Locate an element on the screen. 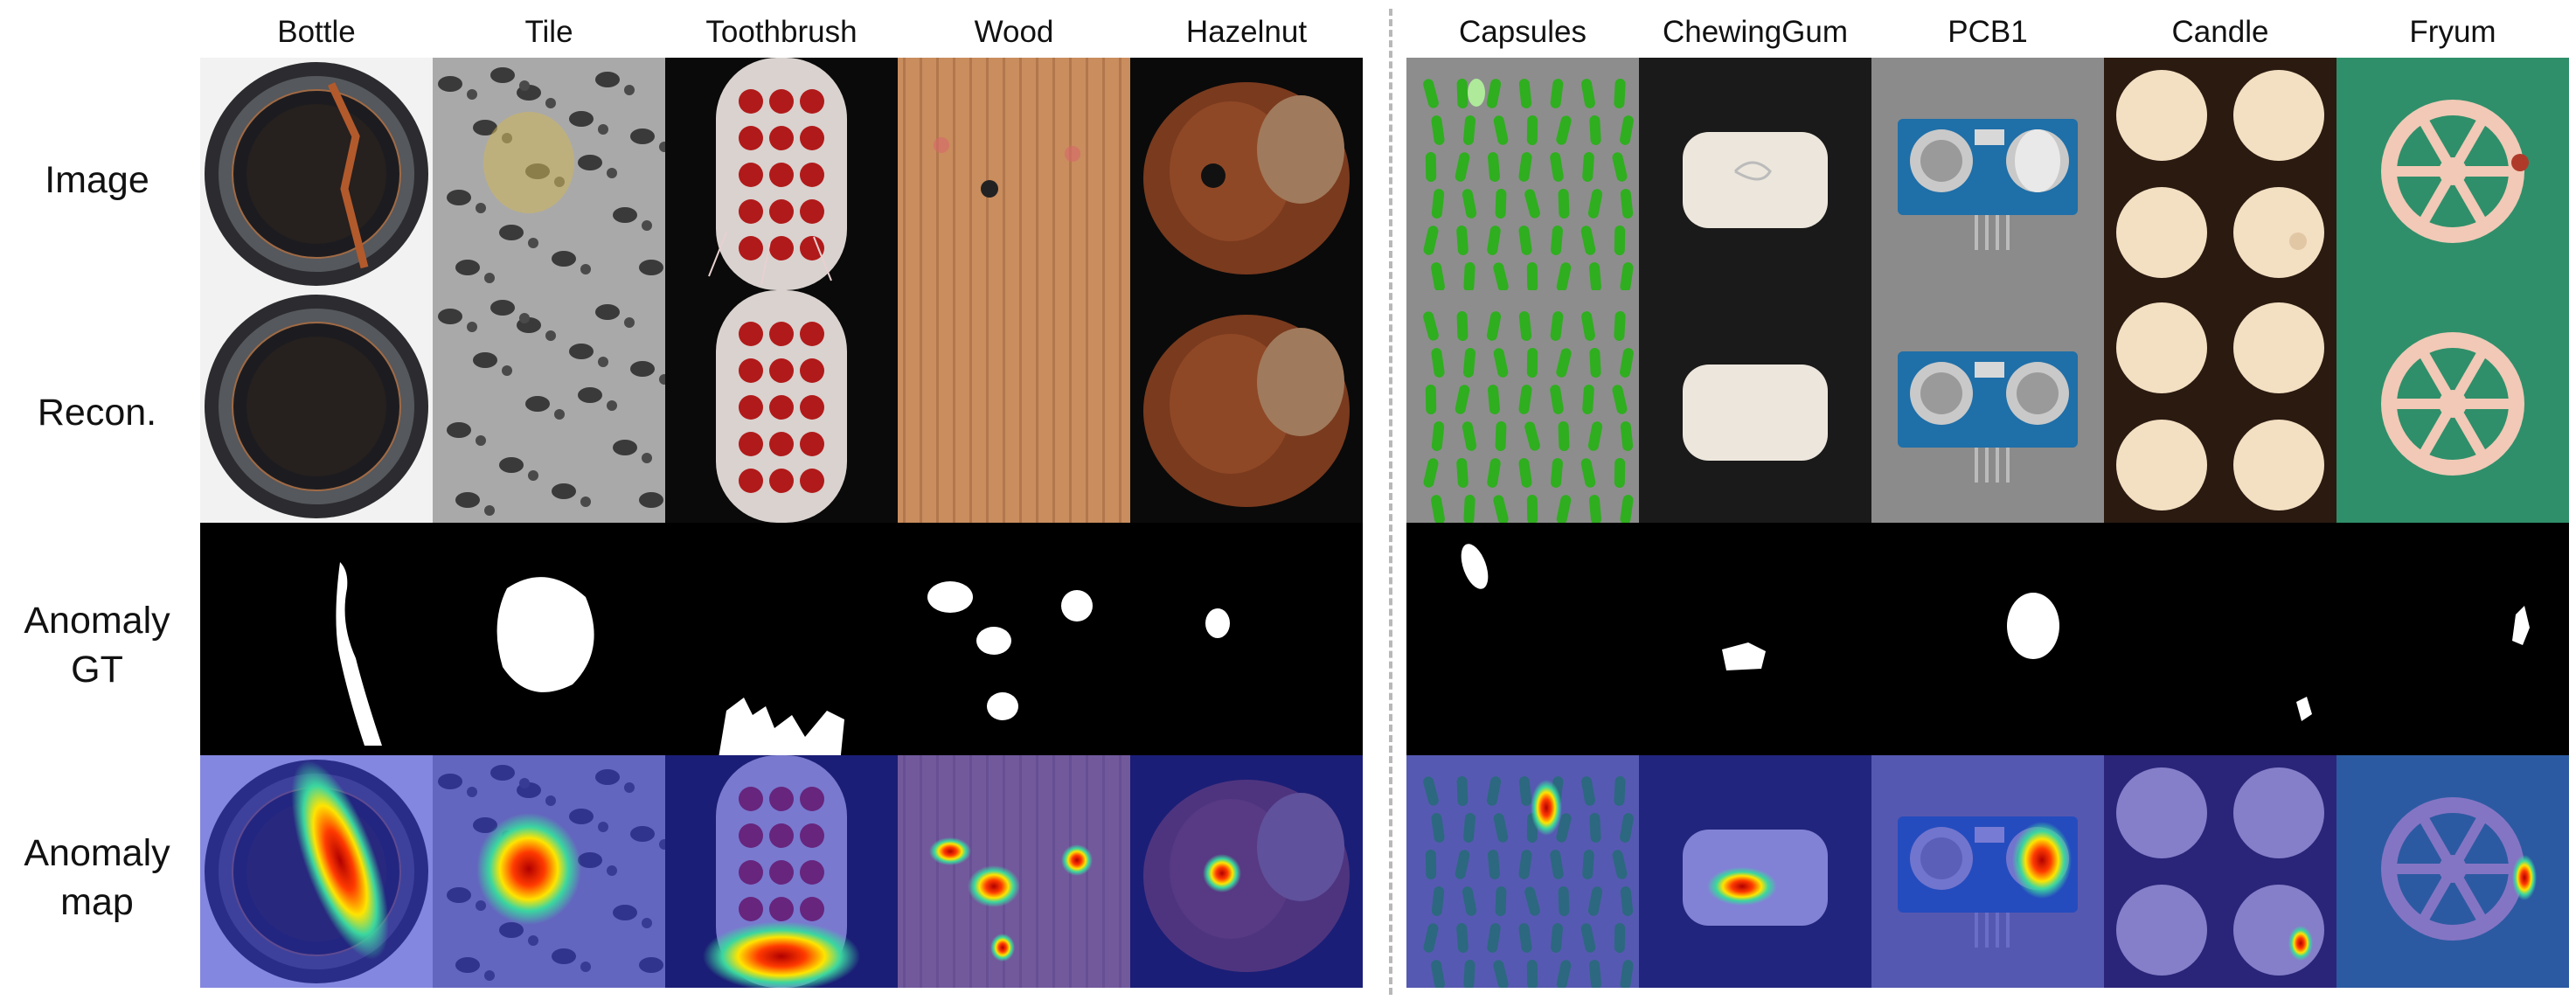 This screenshot has height=1000, width=2576. gt-mask-fryum is located at coordinates (2452, 639).